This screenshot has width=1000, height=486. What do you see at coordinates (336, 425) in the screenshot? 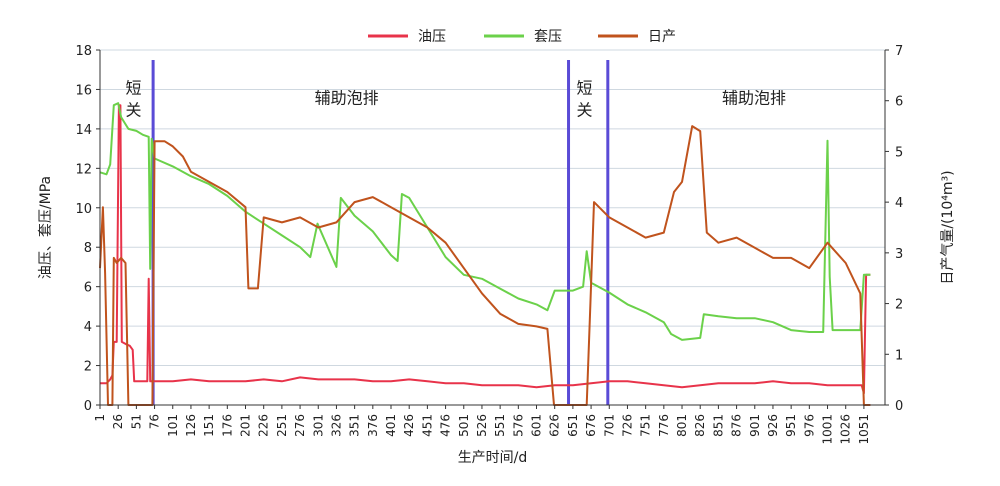
I see `x-tick-label: 326` at bounding box center [336, 425].